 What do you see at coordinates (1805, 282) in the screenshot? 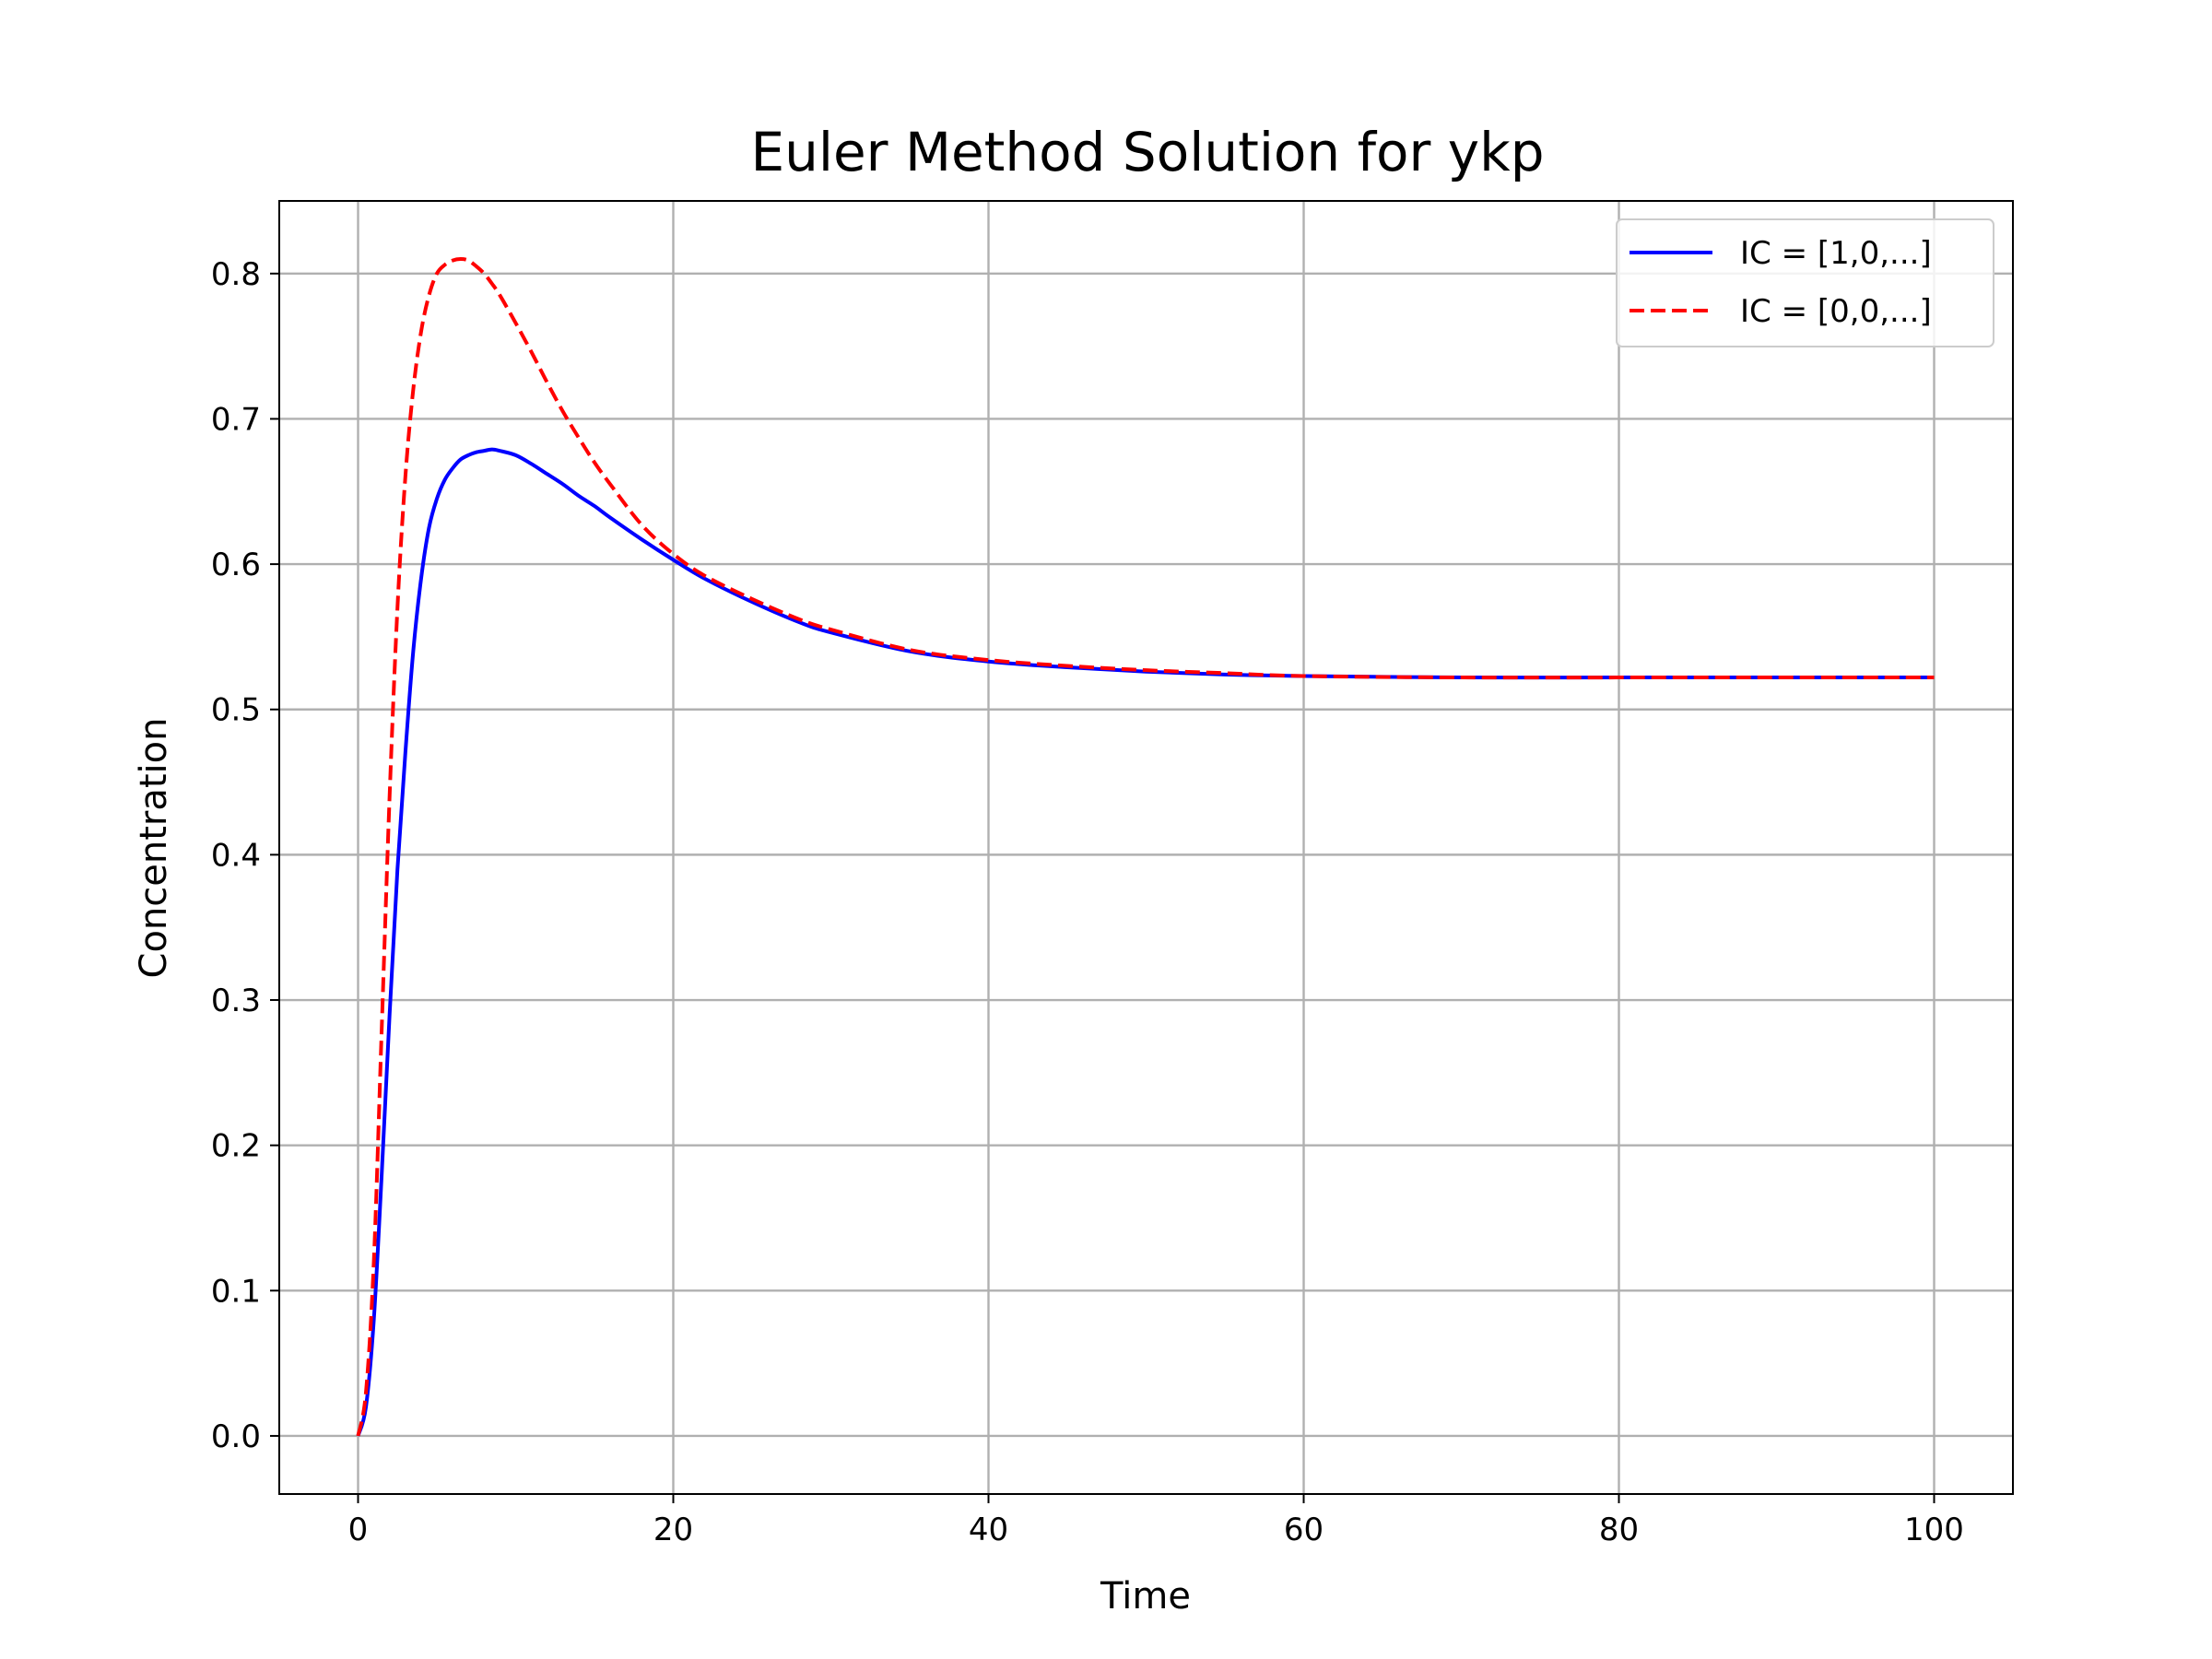
I see `legend: IC = [1,0,...] IC = [0,0,...]` at bounding box center [1805, 282].